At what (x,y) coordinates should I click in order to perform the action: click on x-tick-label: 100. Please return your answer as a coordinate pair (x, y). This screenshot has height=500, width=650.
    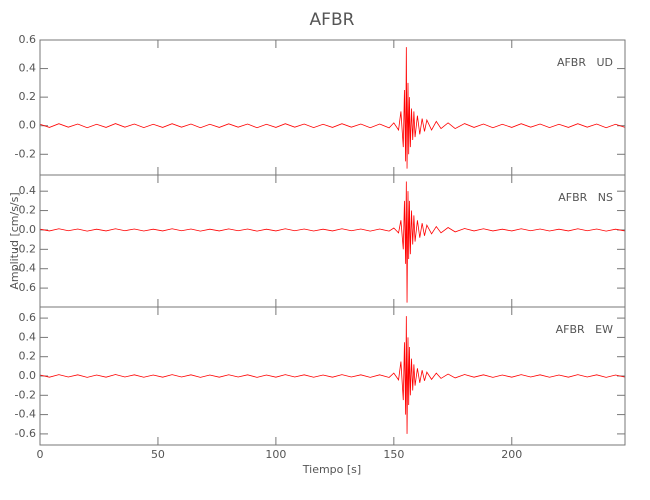
    Looking at the image, I should click on (275, 454).